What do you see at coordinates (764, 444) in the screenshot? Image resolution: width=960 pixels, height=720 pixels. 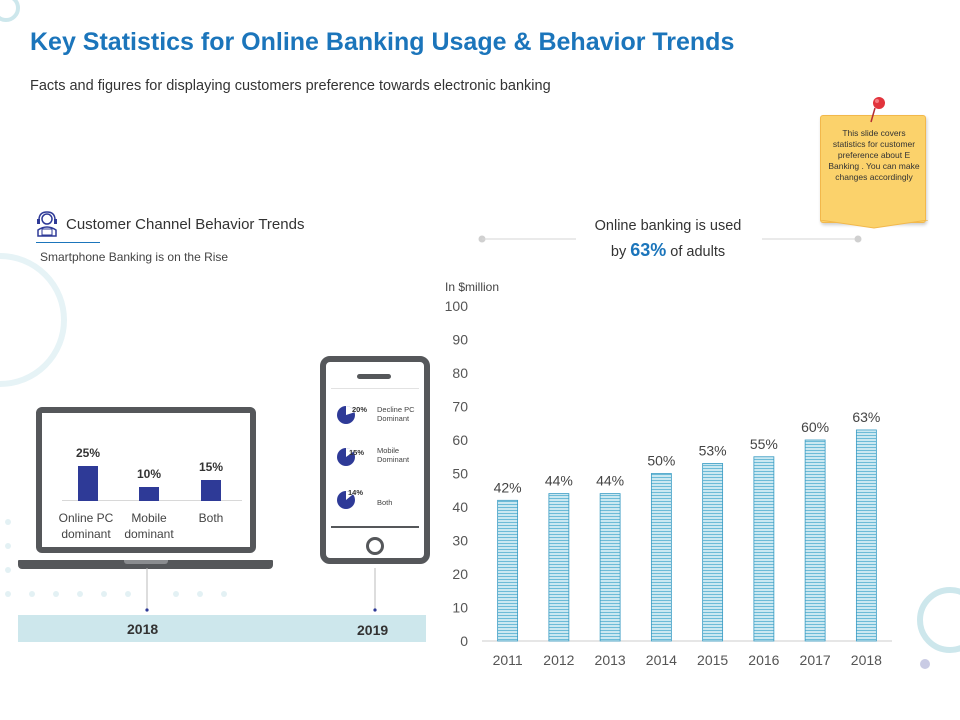 I see `bar-data-label: 55%` at bounding box center [764, 444].